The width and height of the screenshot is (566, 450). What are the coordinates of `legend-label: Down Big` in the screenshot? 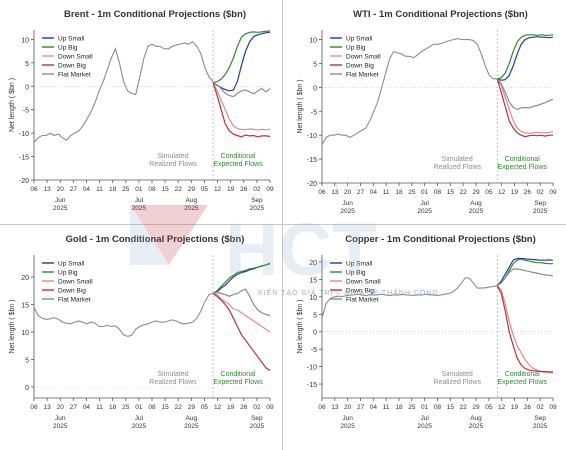 It's located at (72, 291).